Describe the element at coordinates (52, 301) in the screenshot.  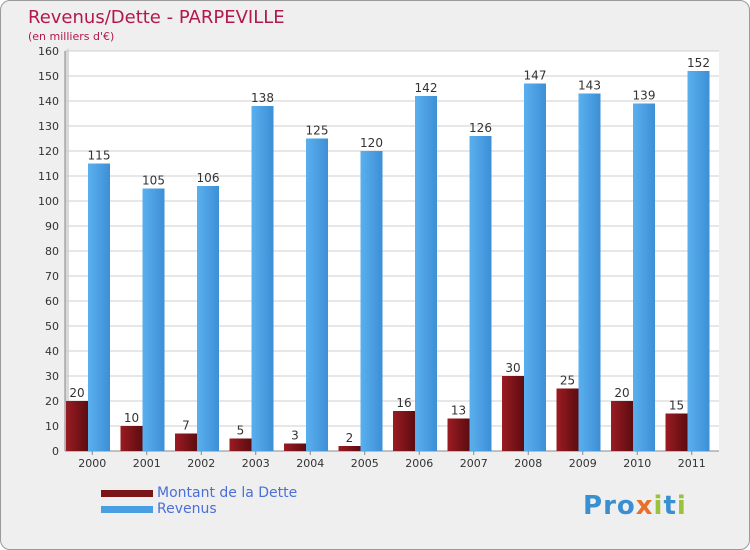
I see `y-tick-label-60: 60` at that location.